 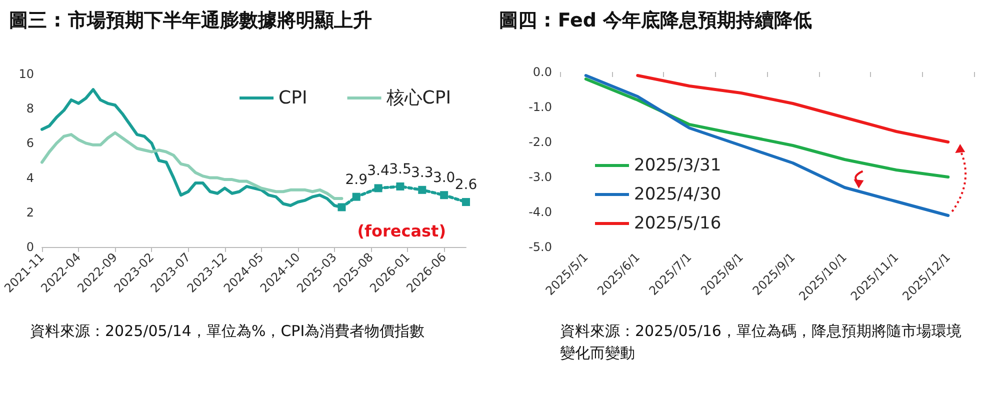 What do you see at coordinates (540, 142) in the screenshot?
I see `y-tick-label: -2.0` at bounding box center [540, 142].